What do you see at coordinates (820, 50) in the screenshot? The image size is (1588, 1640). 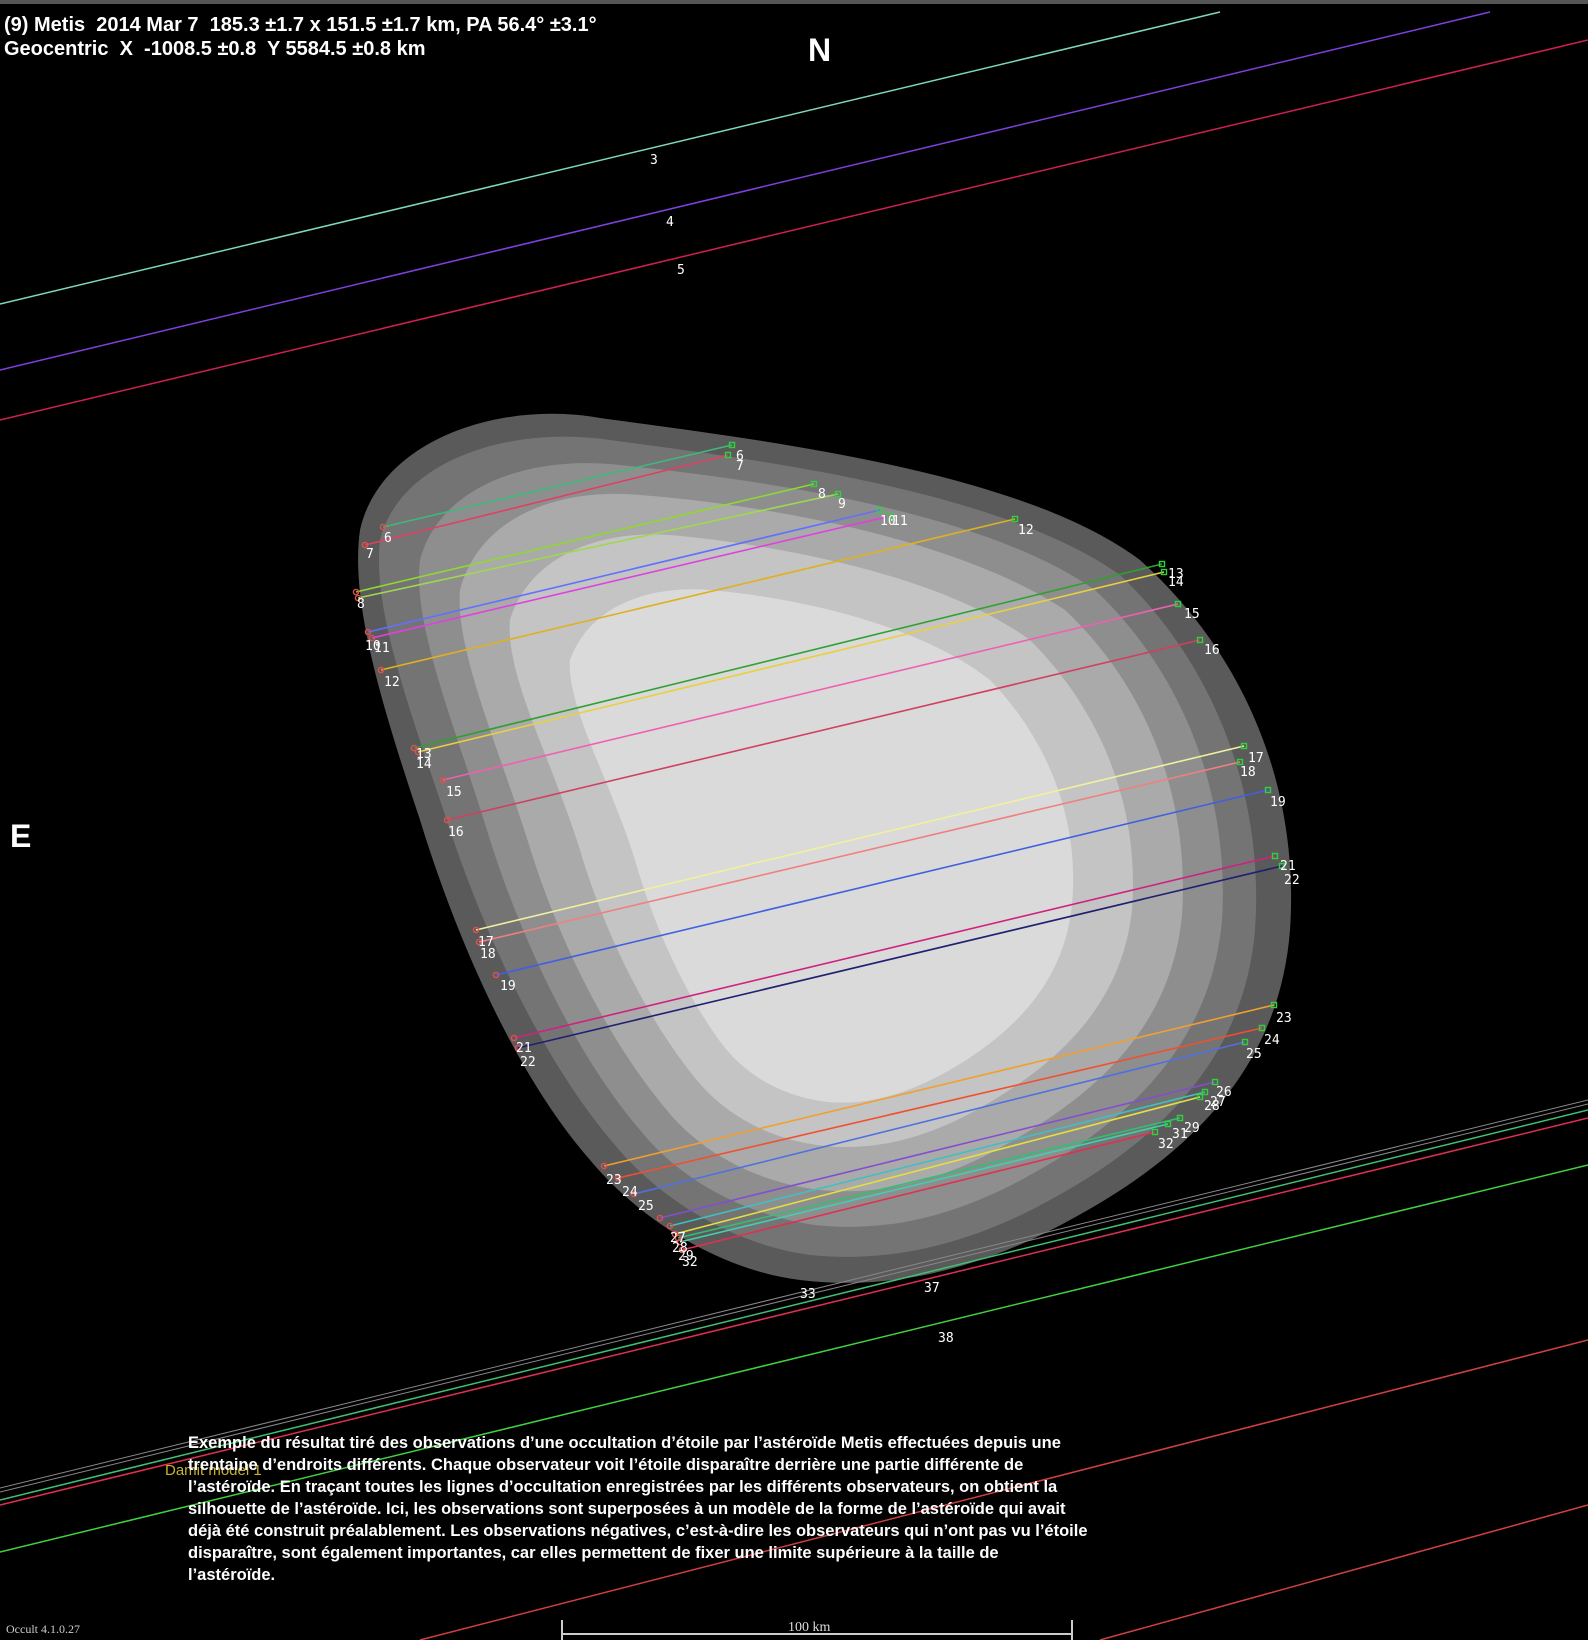 I see `north-label: N` at bounding box center [820, 50].